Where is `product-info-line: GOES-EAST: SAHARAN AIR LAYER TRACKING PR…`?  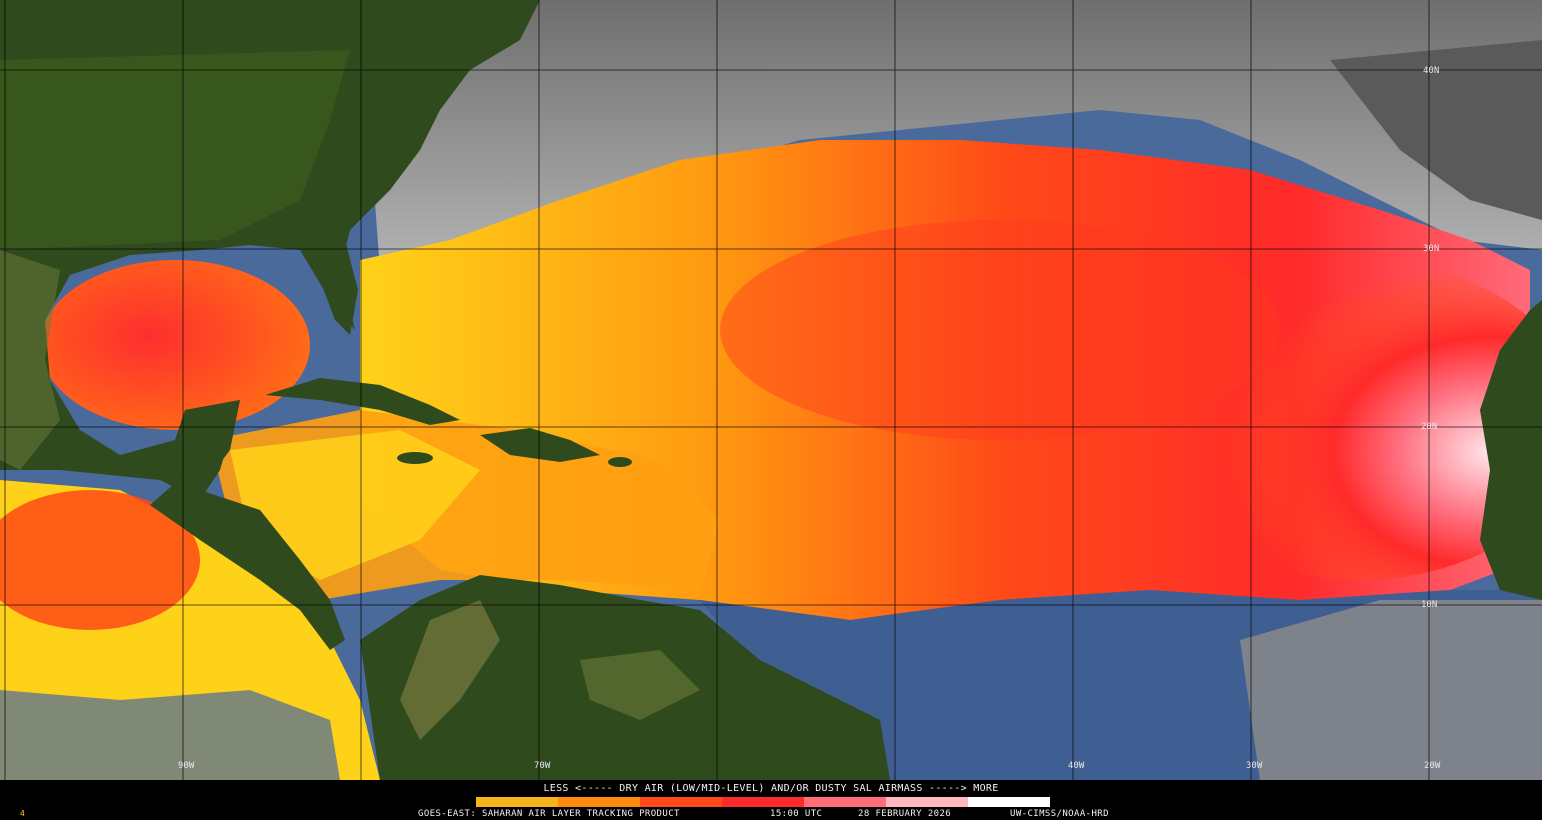 product-info-line: GOES-EAST: SAHARAN AIR LAYER TRACKING PR… is located at coordinates (771, 814).